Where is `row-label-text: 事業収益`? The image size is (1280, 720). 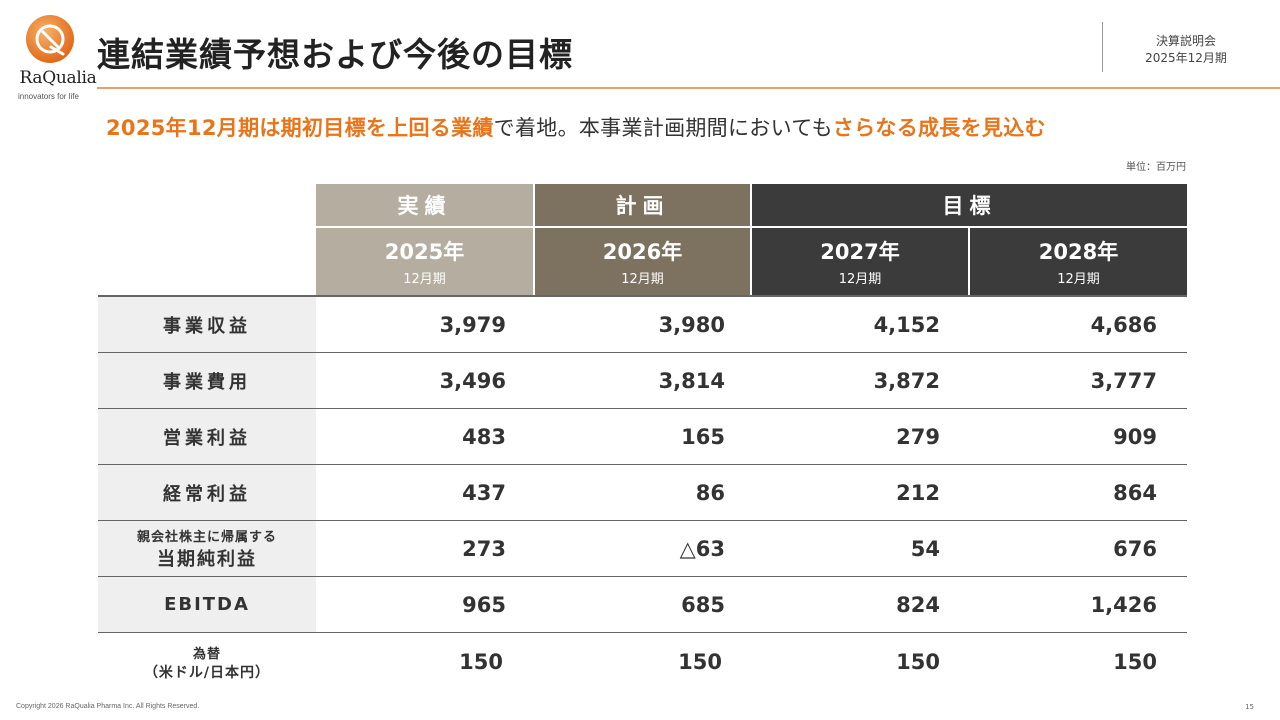 row-label-text: 事業収益 is located at coordinates (207, 326).